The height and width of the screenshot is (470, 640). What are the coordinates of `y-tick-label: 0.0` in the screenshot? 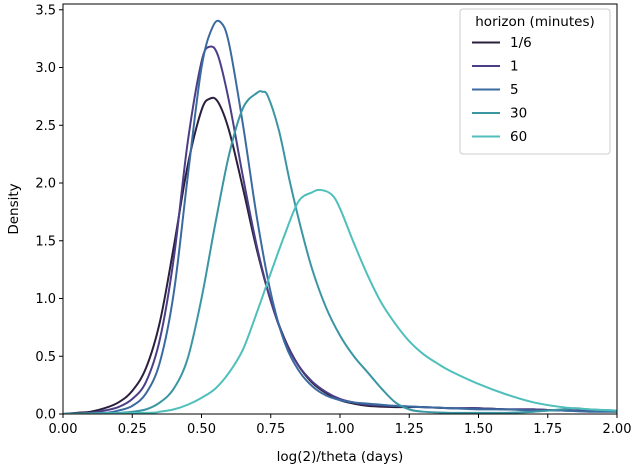 It's located at (45, 415).